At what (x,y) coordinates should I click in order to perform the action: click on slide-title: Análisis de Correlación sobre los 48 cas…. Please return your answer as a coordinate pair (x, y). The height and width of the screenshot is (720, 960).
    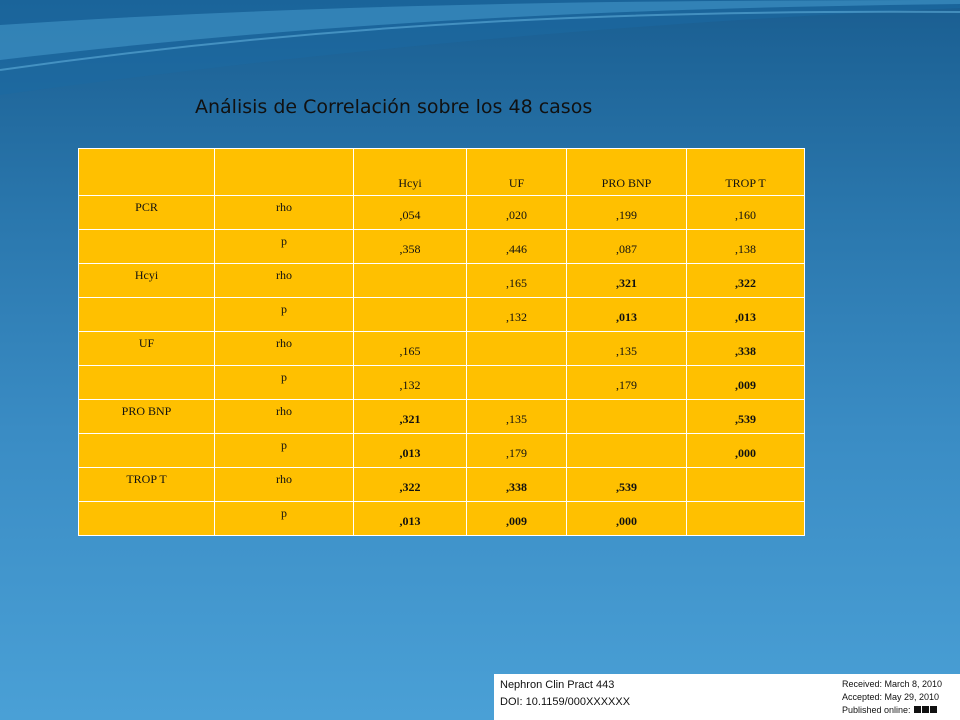
    Looking at the image, I should click on (394, 107).